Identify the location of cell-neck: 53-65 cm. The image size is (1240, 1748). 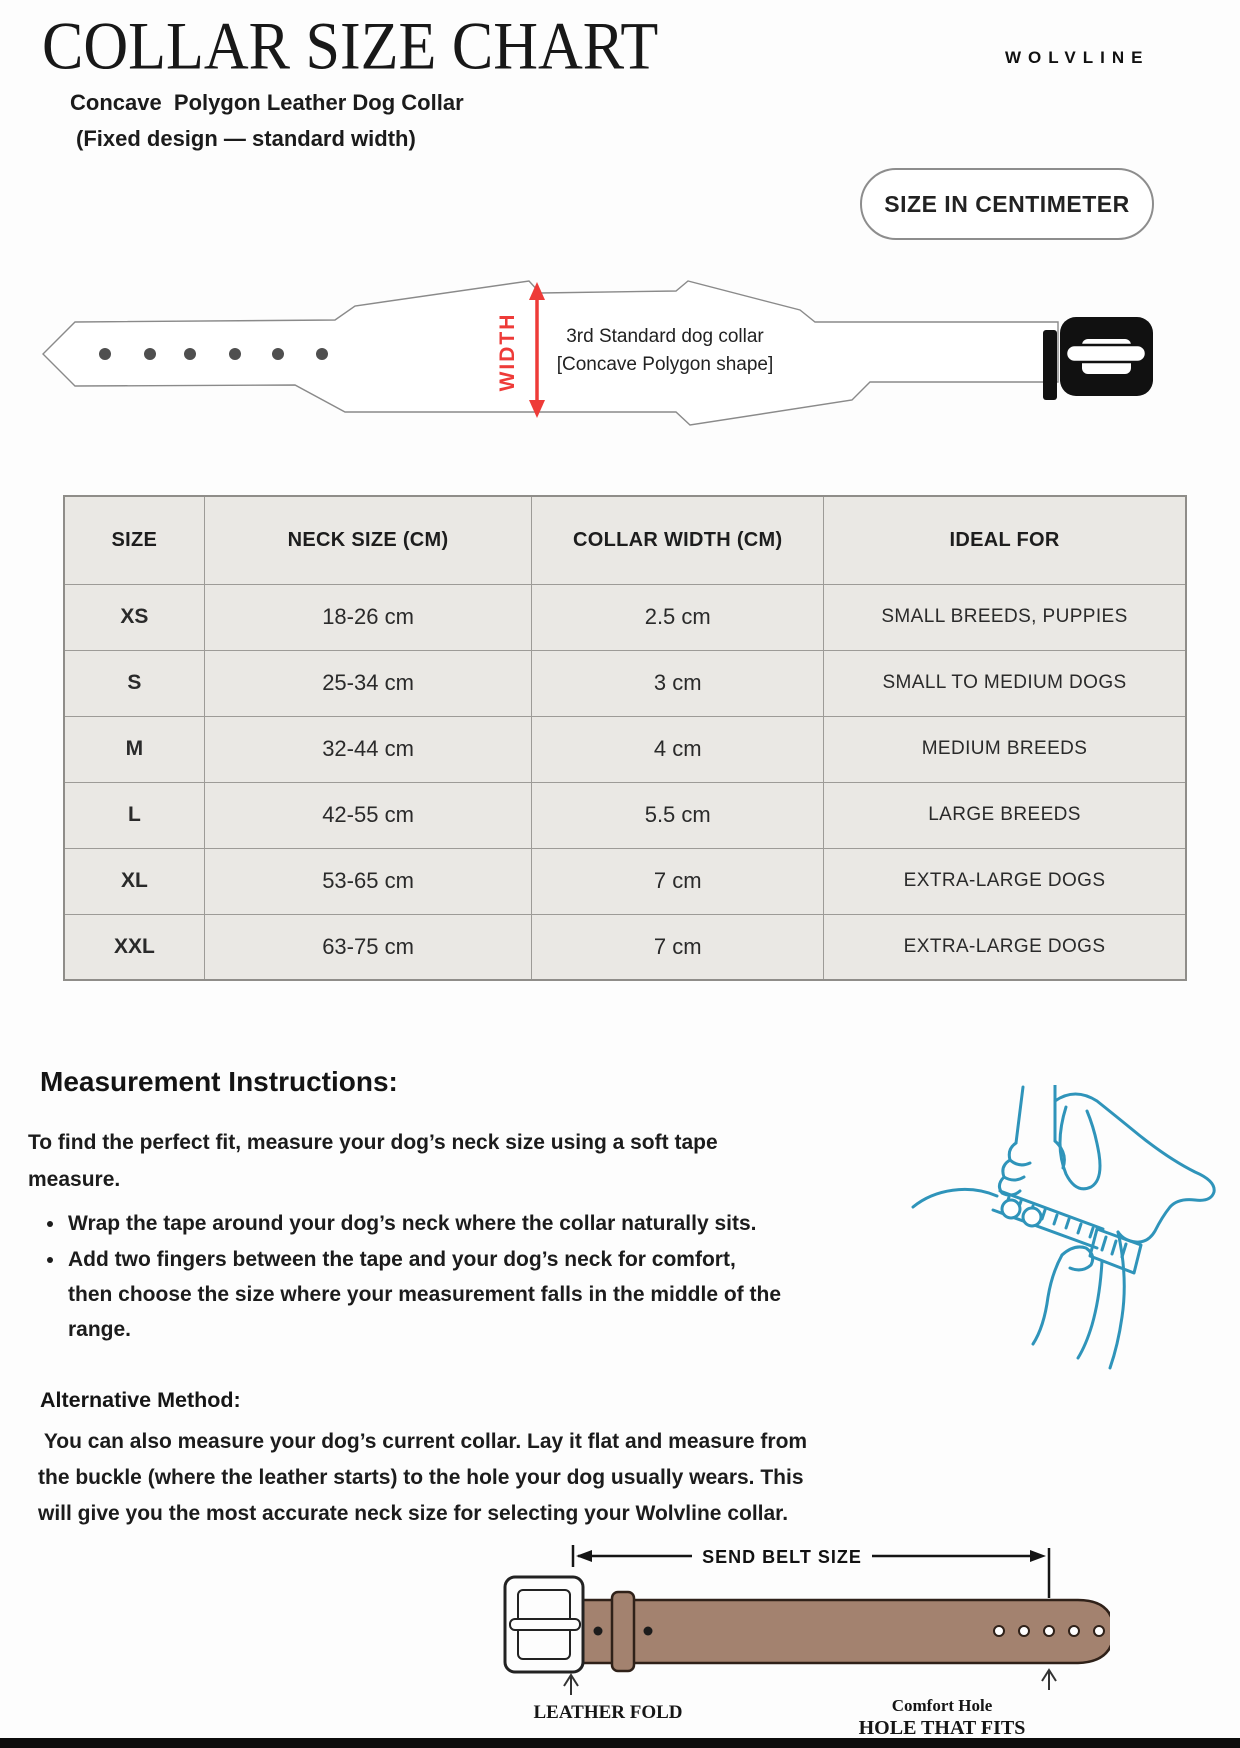
(368, 881).